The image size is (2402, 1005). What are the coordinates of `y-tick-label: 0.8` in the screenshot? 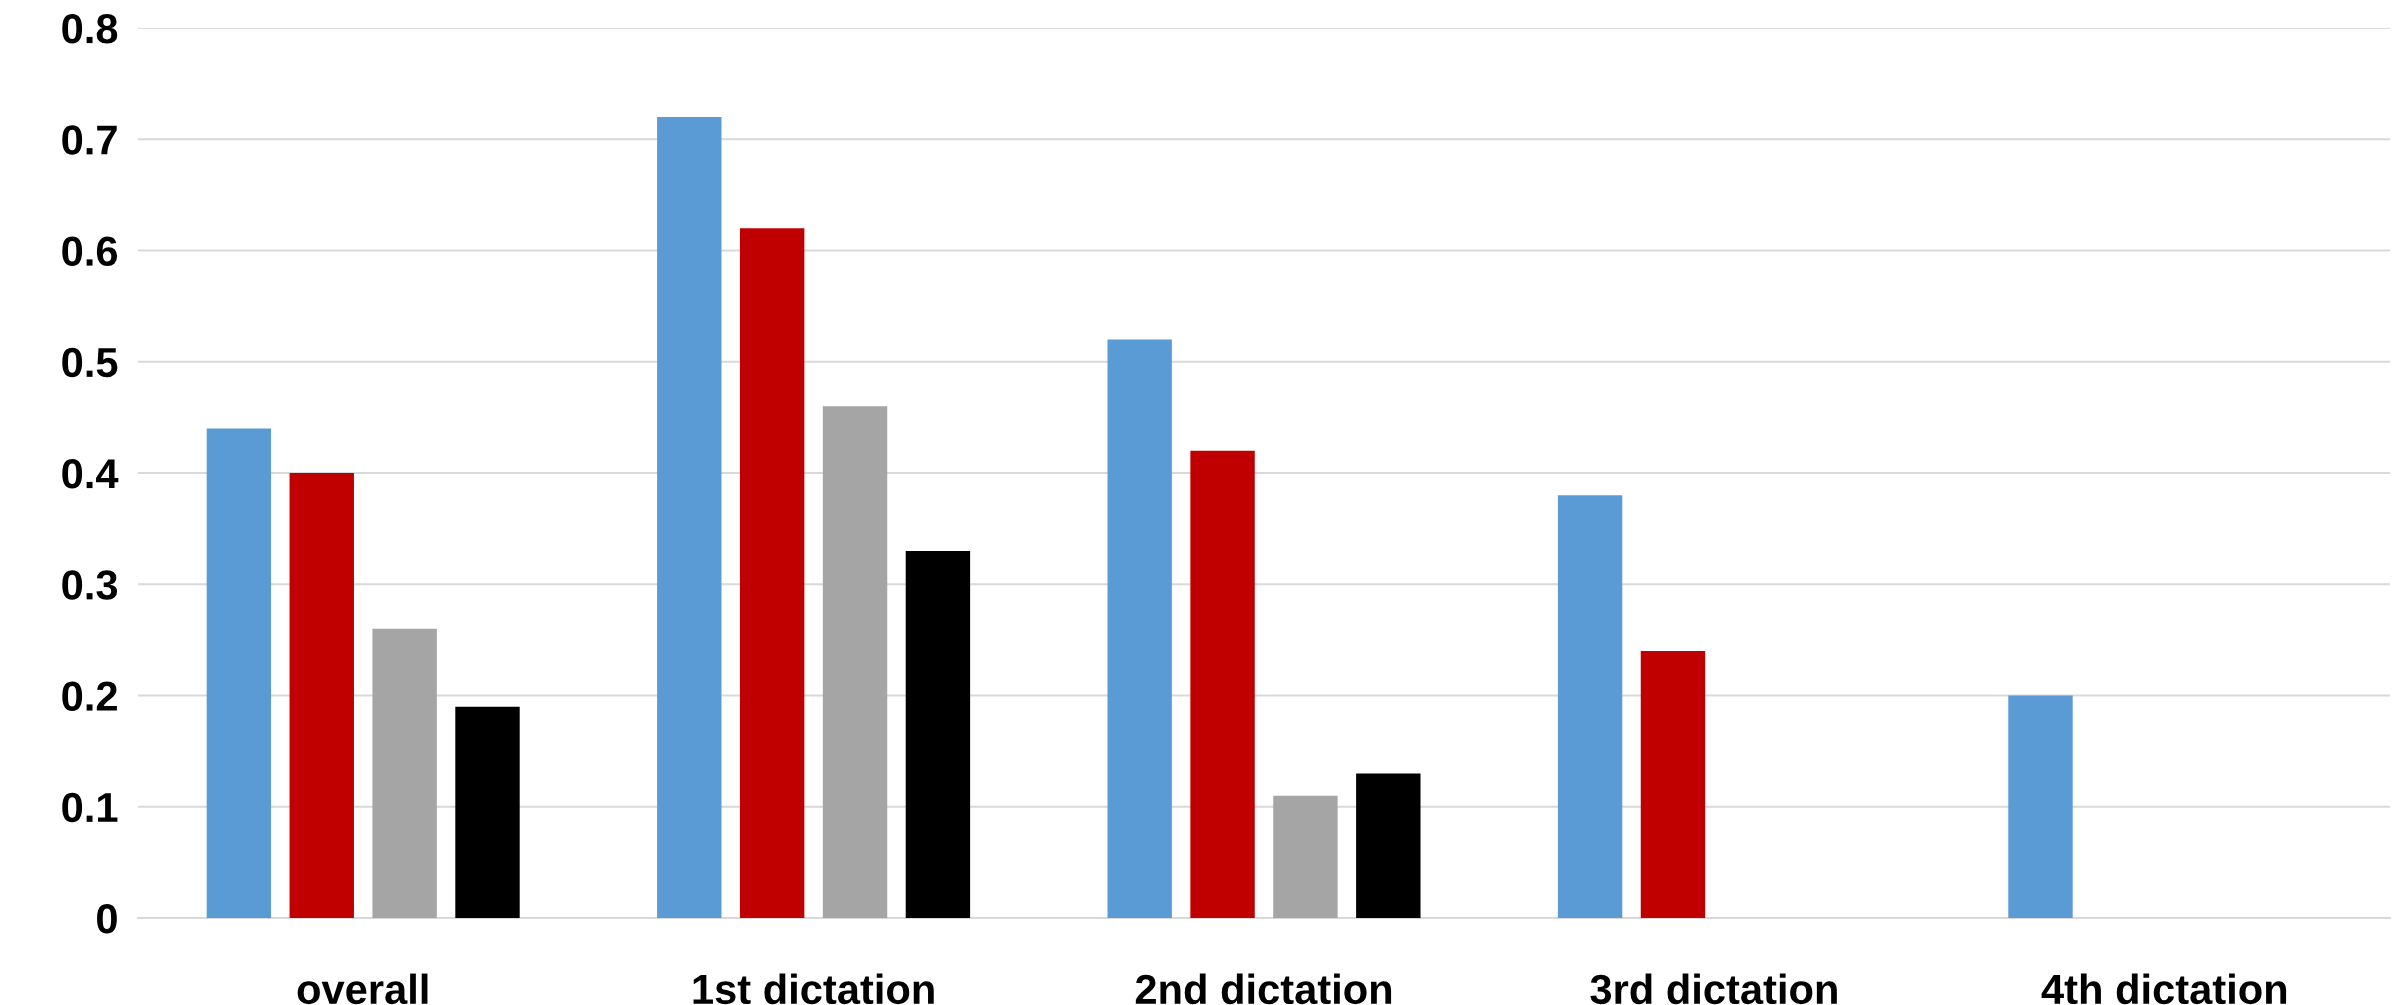 It's located at (90, 29).